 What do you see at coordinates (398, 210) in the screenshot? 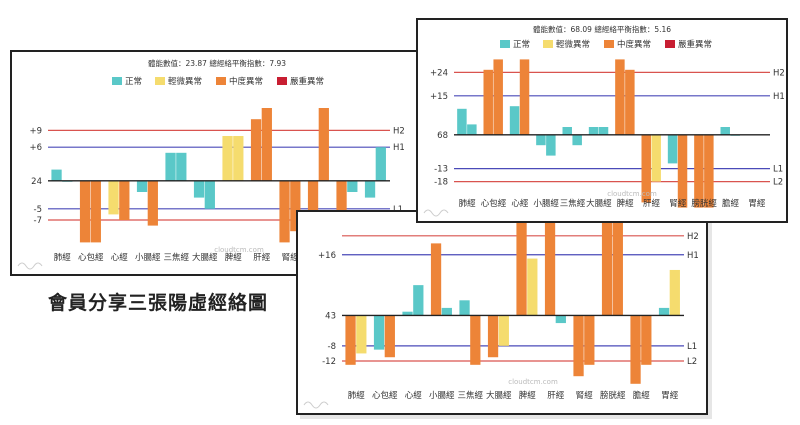
I see `threshold-label: L1` at bounding box center [398, 210].